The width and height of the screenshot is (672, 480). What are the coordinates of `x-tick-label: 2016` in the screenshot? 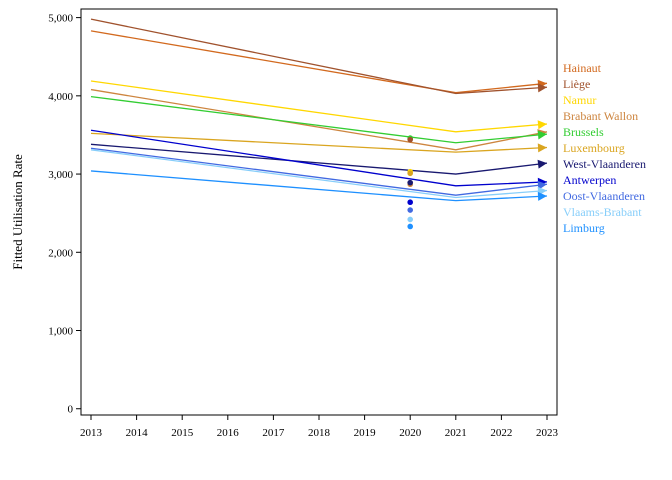 It's located at (228, 433).